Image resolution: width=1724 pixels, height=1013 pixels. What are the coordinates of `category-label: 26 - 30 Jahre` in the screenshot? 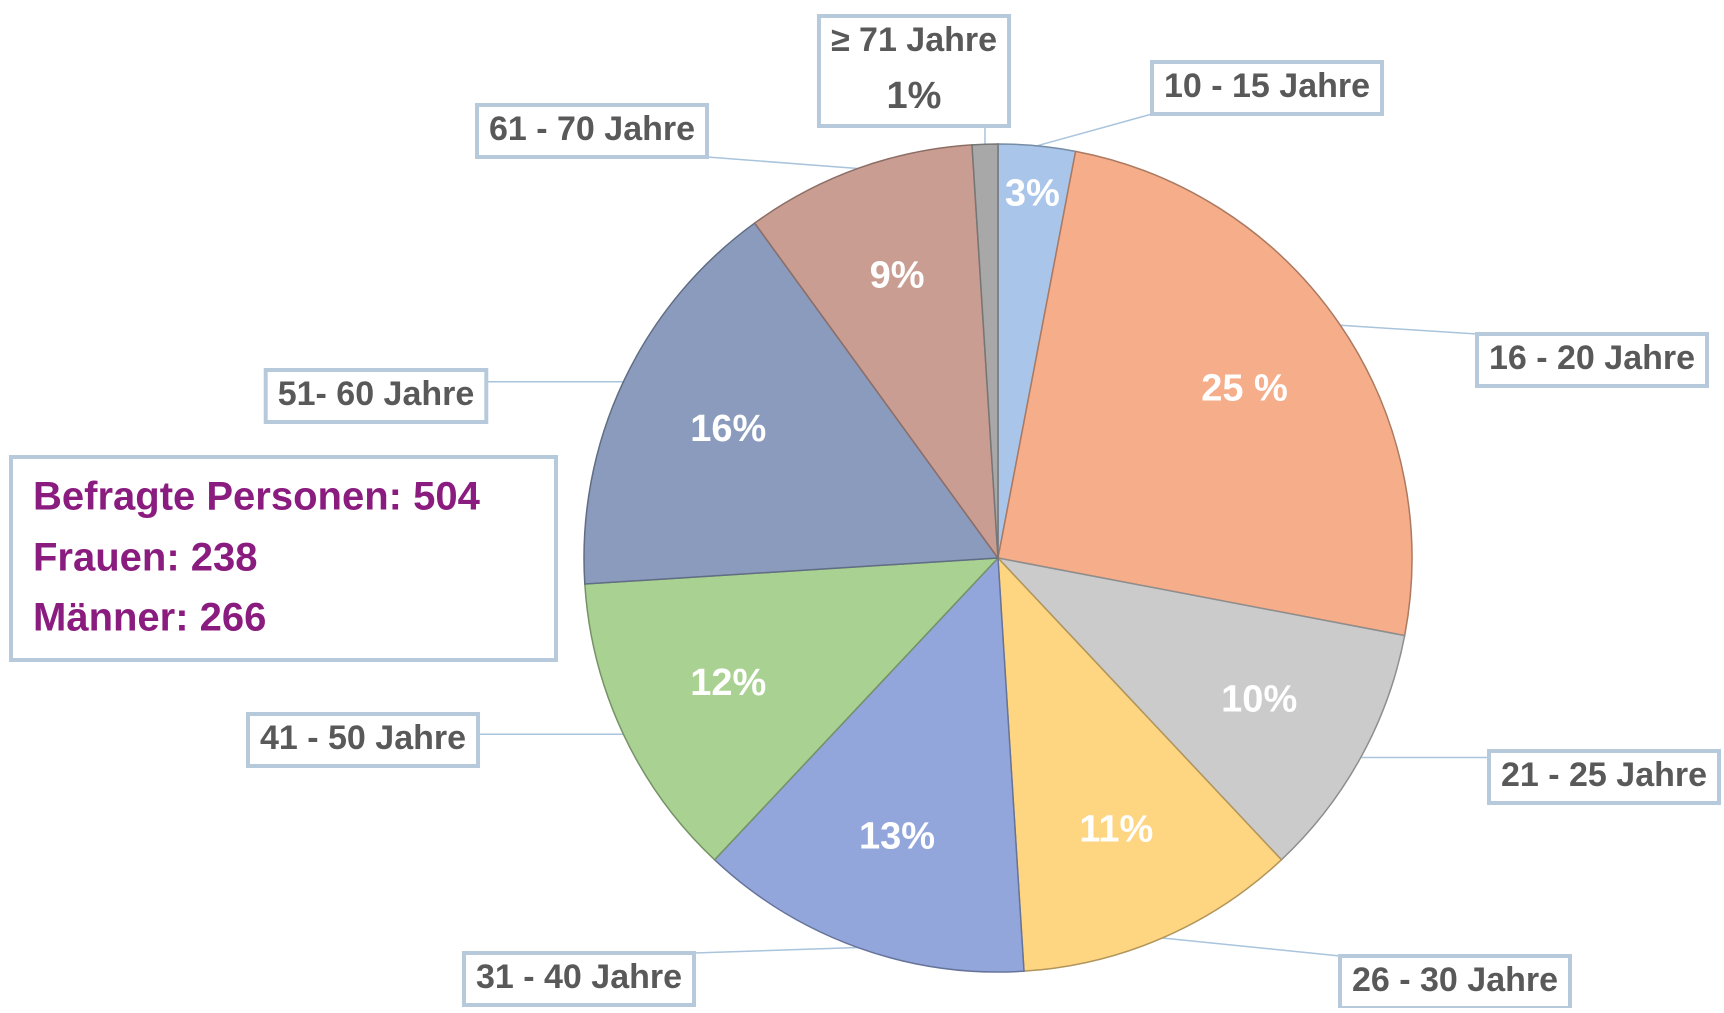 It's located at (1455, 980).